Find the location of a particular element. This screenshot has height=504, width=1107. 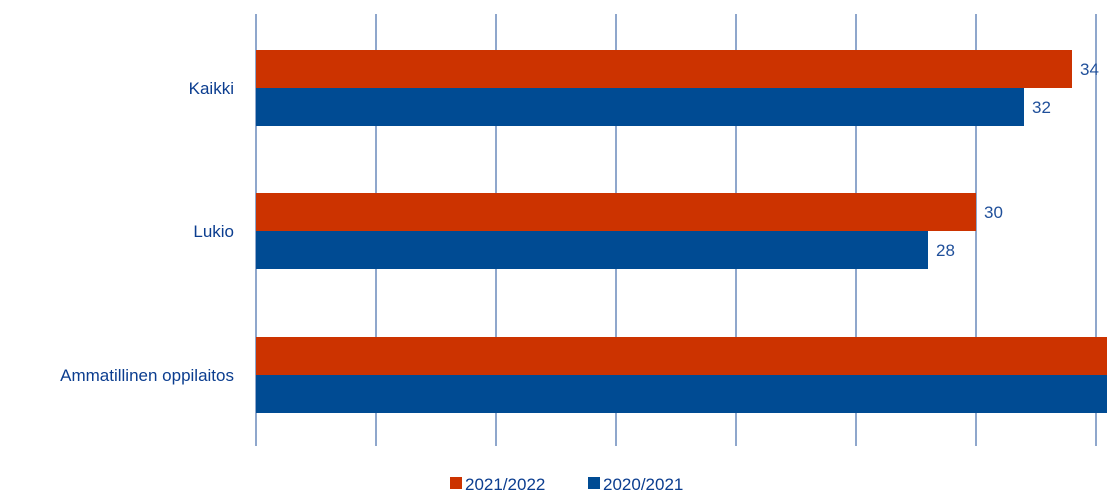

category-label-1: Kaikki is located at coordinates (211, 88).